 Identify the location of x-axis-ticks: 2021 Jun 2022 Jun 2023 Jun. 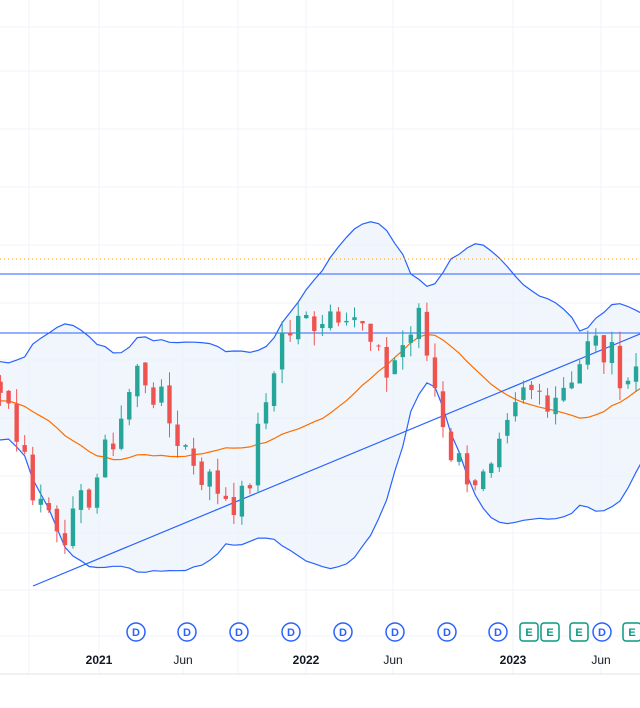
(348, 660).